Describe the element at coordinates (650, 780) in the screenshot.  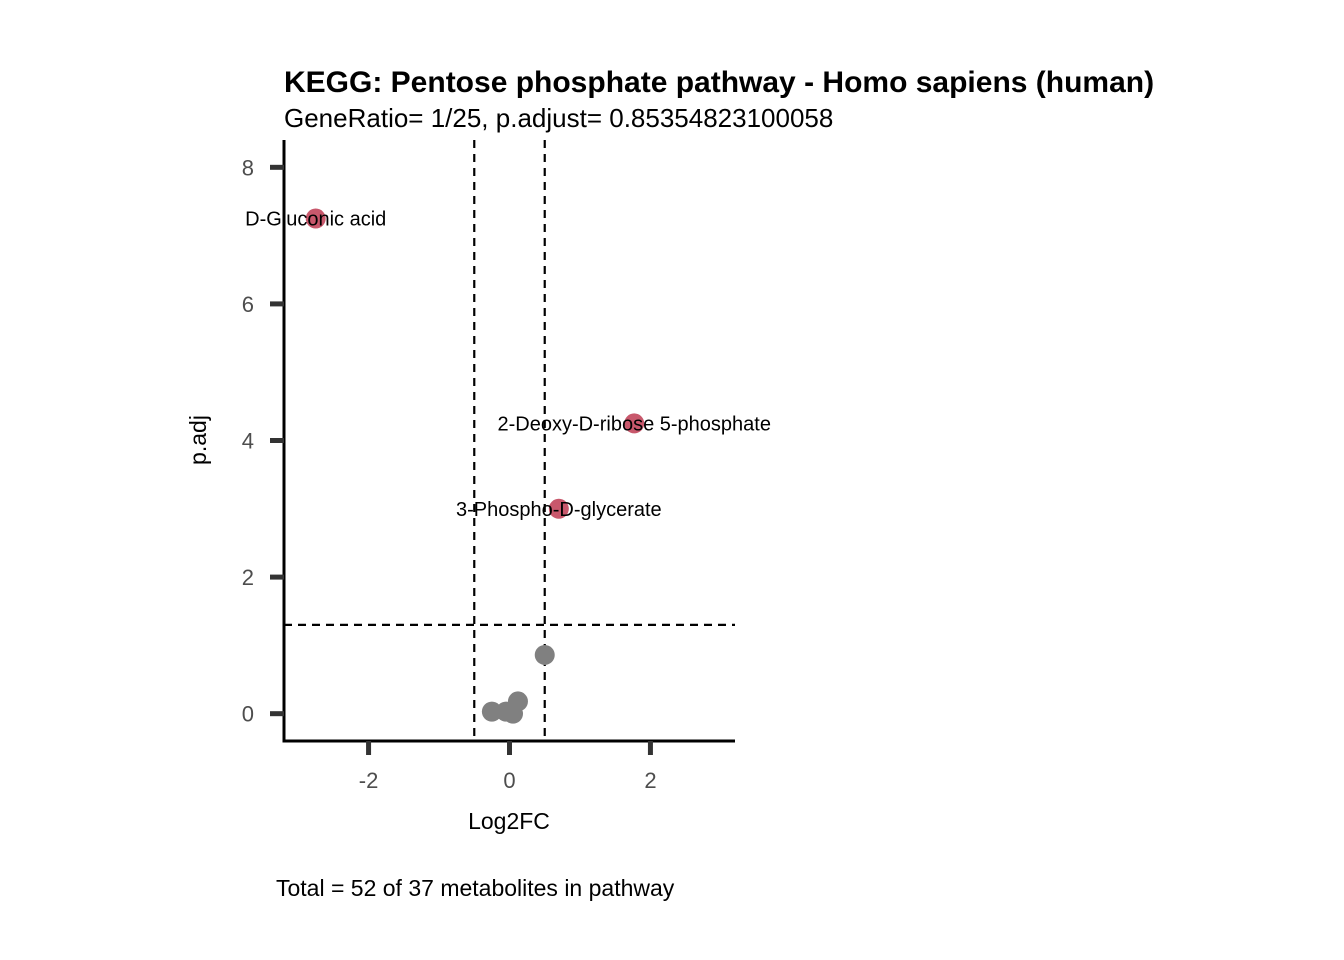
I see `x-tick-label-2: 2` at that location.